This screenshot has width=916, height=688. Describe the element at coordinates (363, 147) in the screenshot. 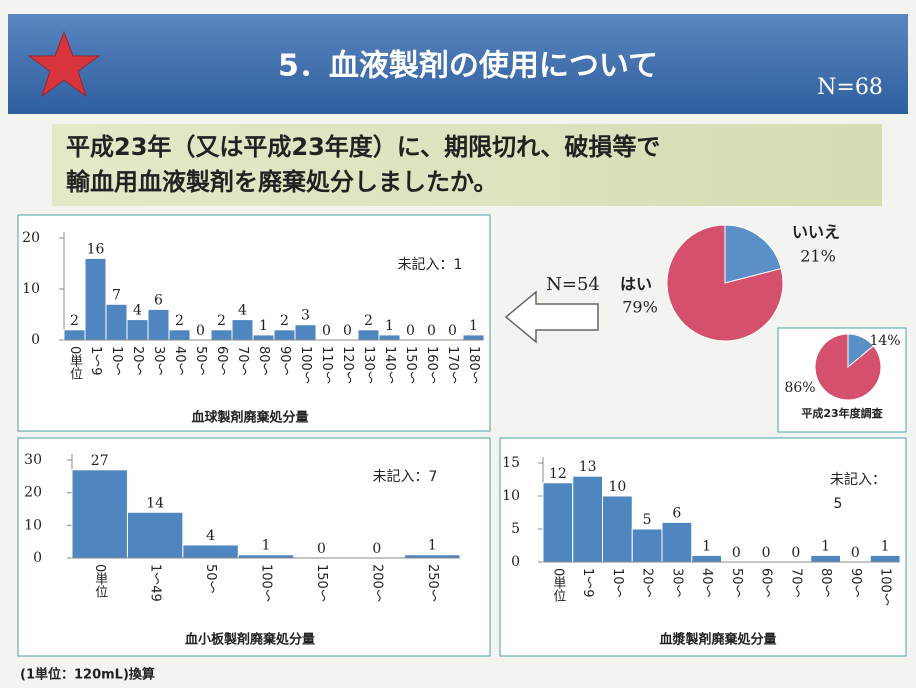

I see `question-line: 平成23年（又は平成23年度）に、期限切れ、破損等で` at that location.